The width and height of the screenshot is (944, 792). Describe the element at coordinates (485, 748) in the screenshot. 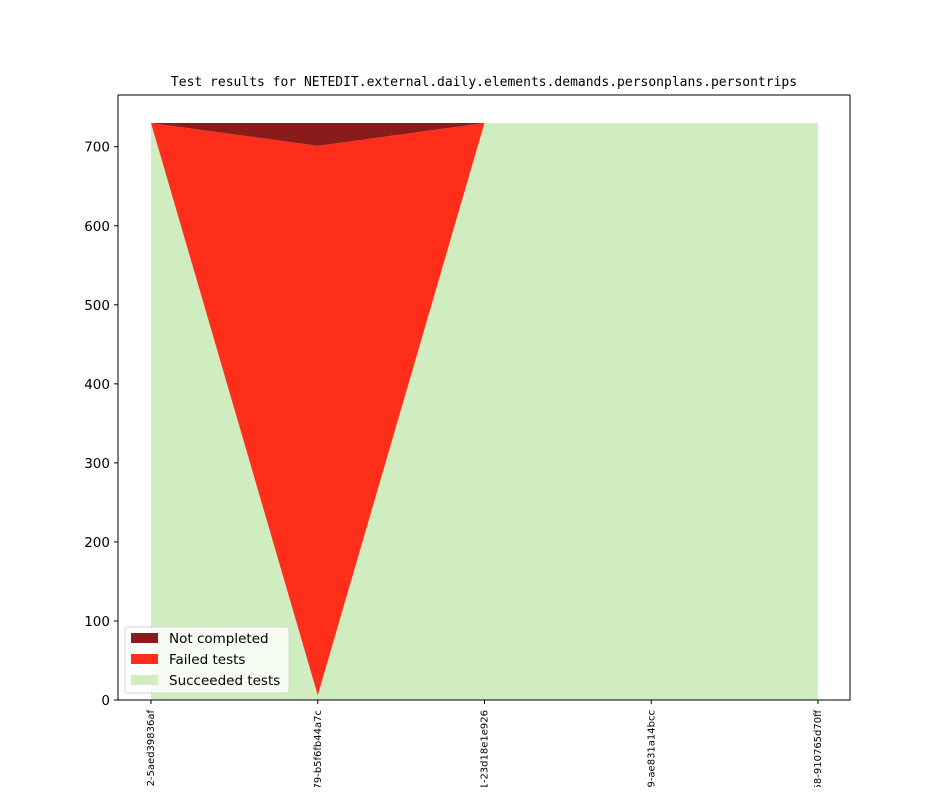

I see `x-tick-label: 1-23d18e1e926` at that location.